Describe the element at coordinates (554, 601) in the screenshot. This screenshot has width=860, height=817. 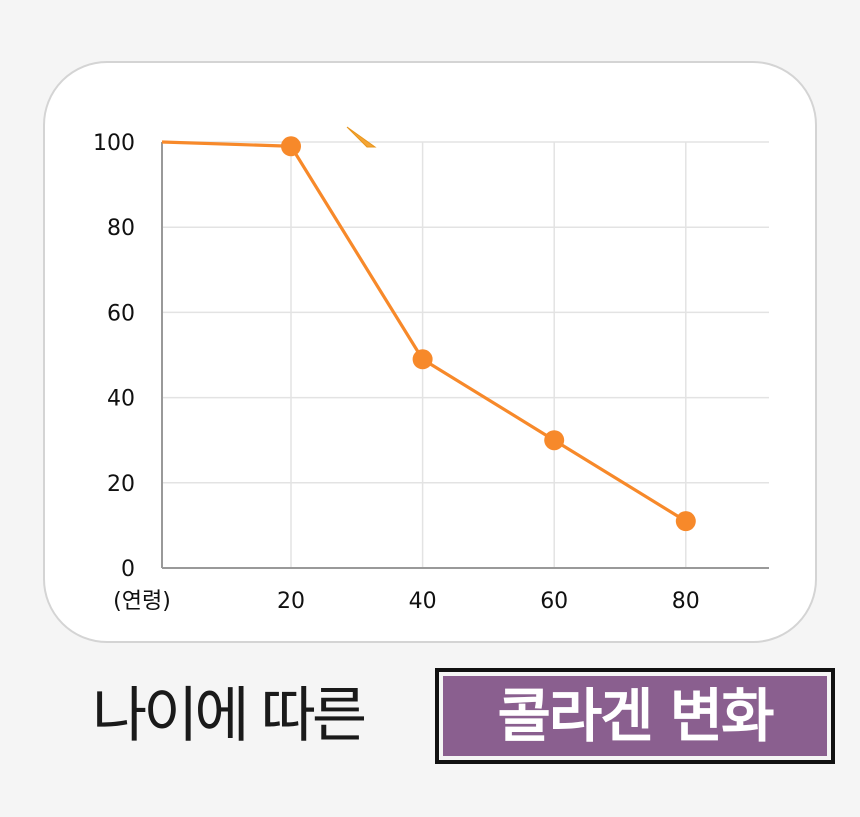
I see `x-tick-label-60: 60` at that location.